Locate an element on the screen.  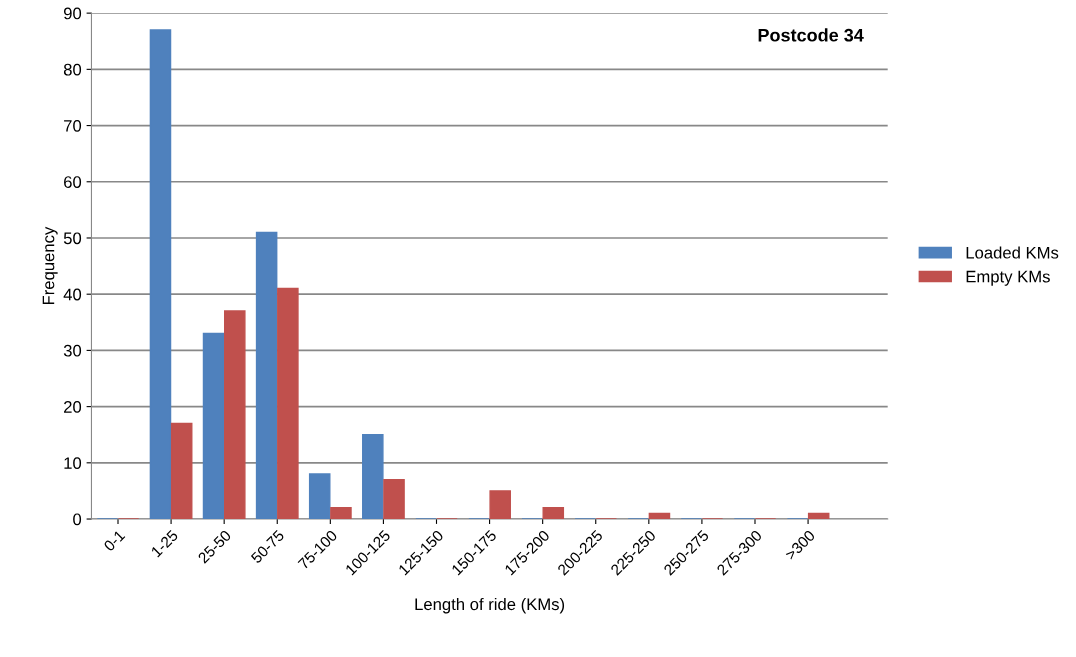
y-axis-title: Frequency is located at coordinates (50, 265).